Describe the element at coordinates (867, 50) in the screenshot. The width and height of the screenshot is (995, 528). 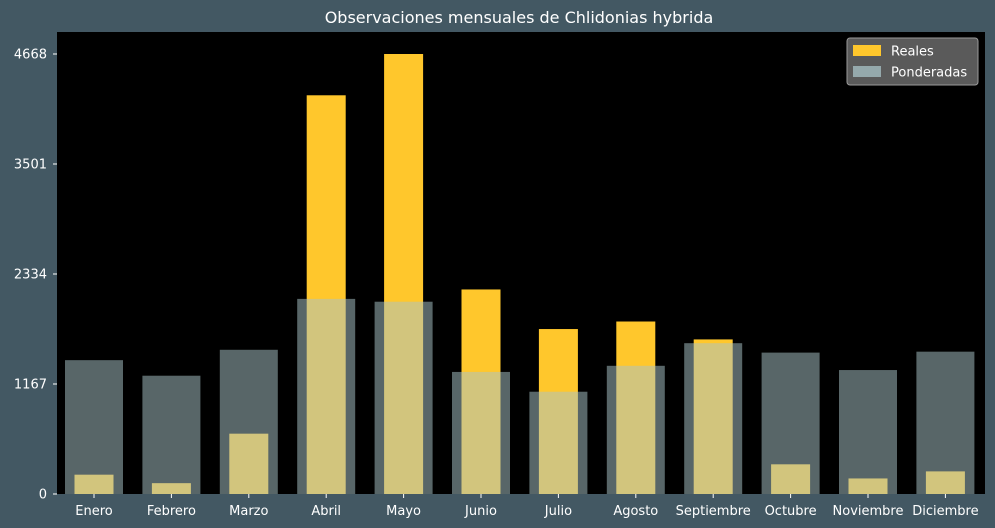
I see `legend-swatch-reales` at that location.